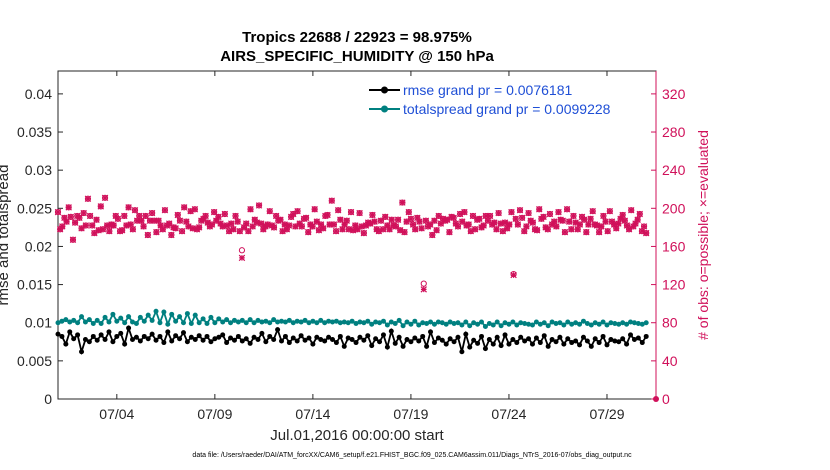  What do you see at coordinates (674, 208) in the screenshot?
I see `y-right-tick-label: 200` at bounding box center [674, 208].